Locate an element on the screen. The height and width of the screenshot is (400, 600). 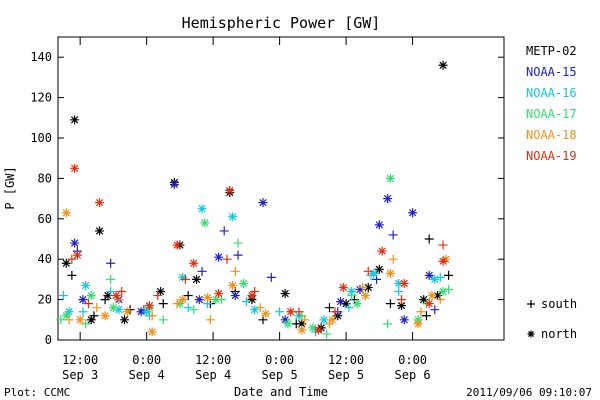
y-tick-label: 100 is located at coordinates (41, 138).